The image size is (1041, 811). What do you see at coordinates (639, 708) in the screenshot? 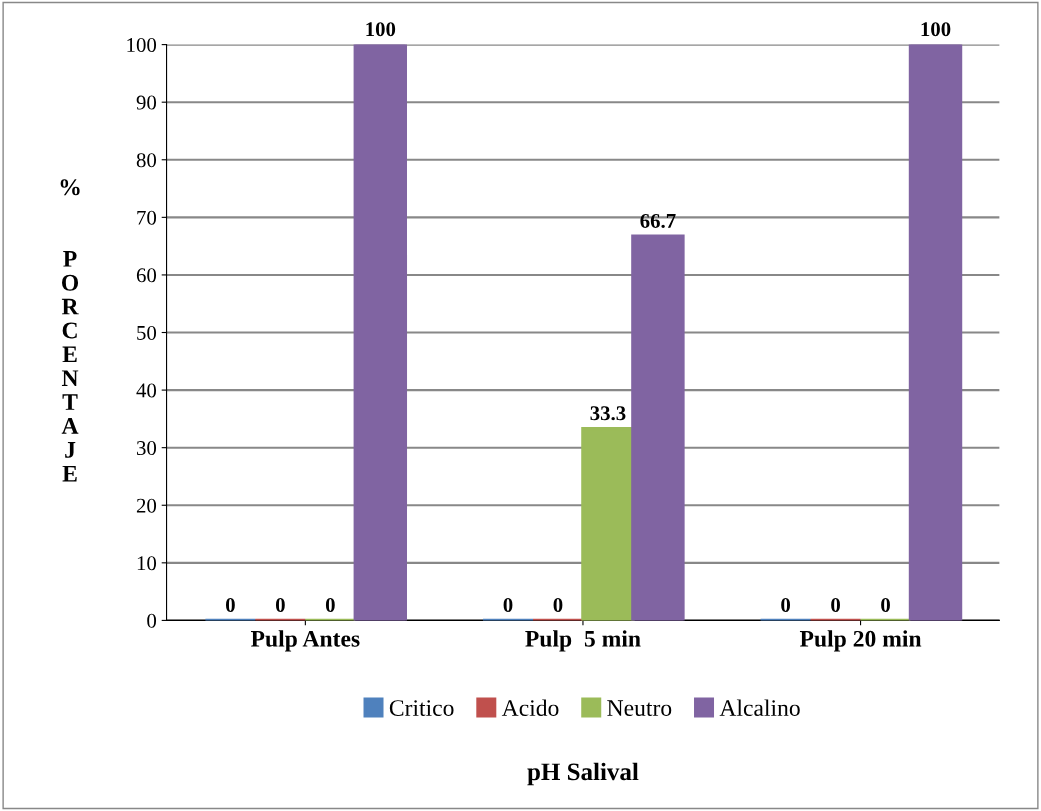
I see `legend-label: Neutro` at bounding box center [639, 708].